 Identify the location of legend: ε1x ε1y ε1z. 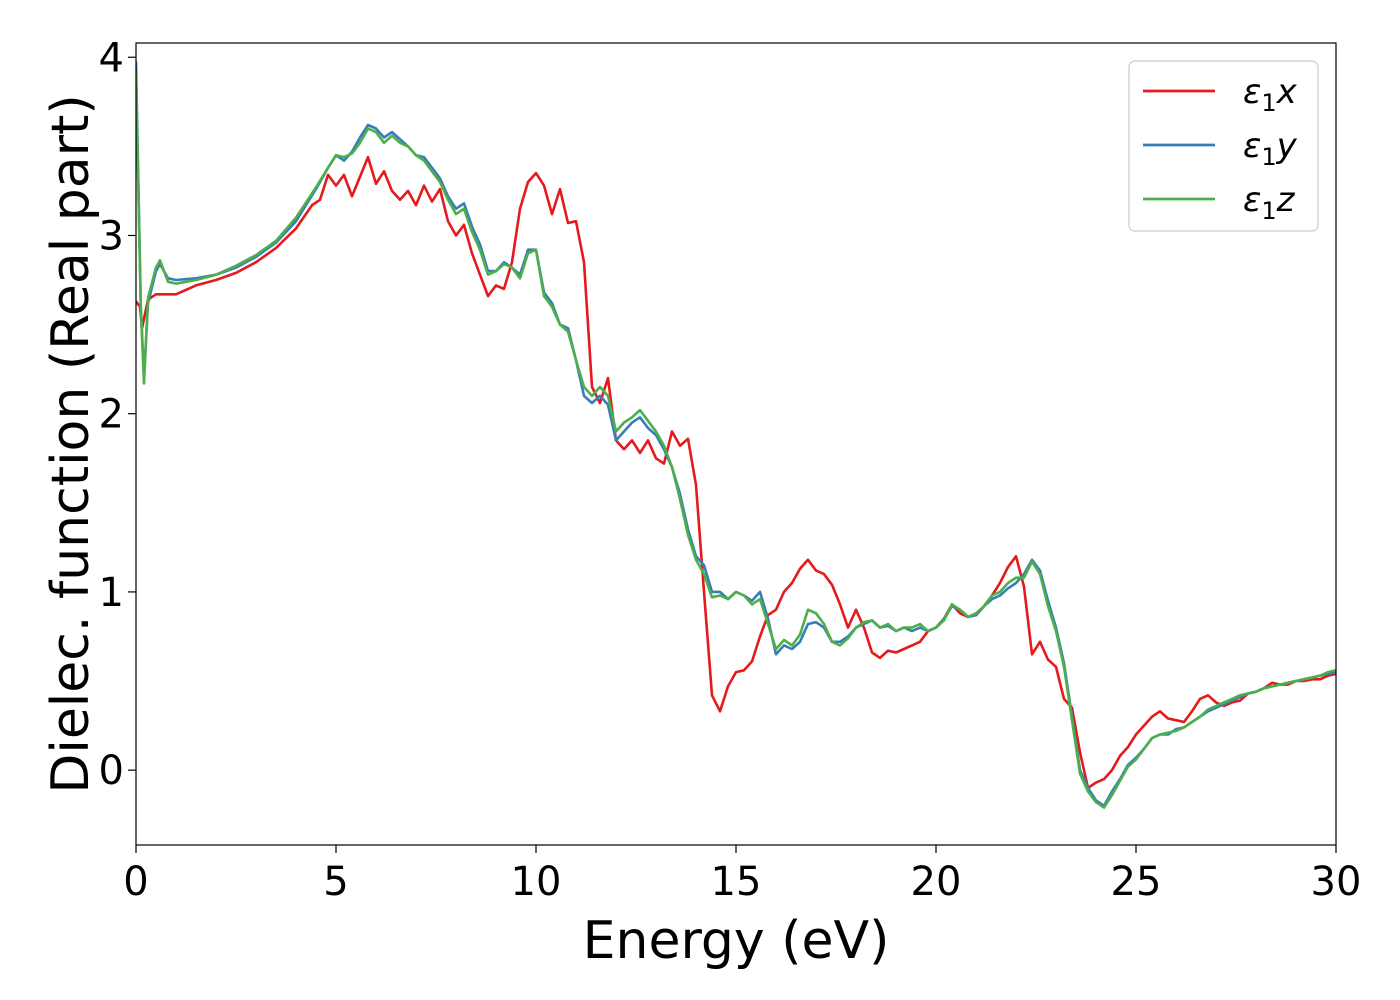
(1223, 146).